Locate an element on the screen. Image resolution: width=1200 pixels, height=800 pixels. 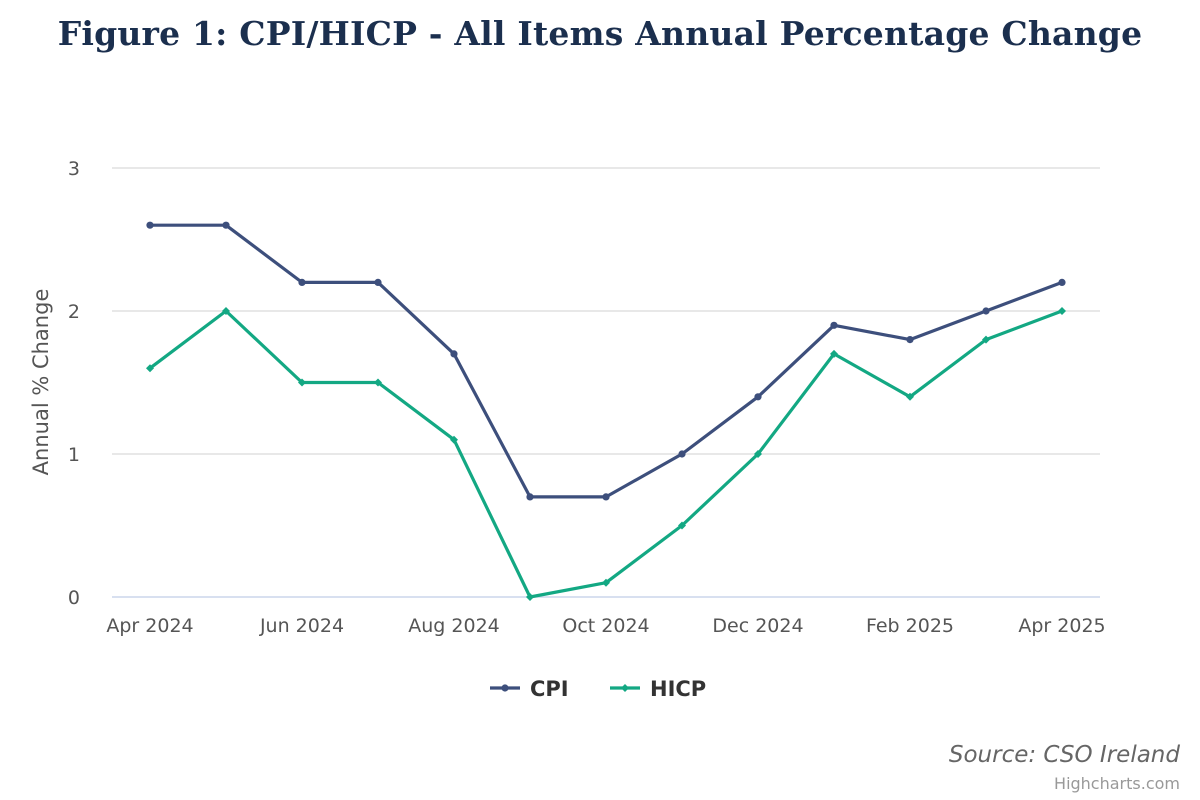
x-tick-label: Dec 2024 is located at coordinates (757, 626).